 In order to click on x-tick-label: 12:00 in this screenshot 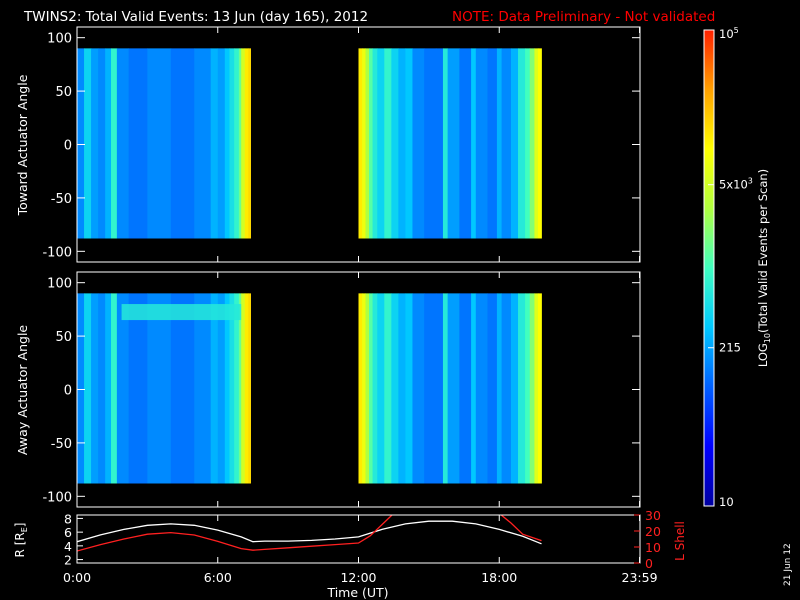, I will do `click(358, 577)`.